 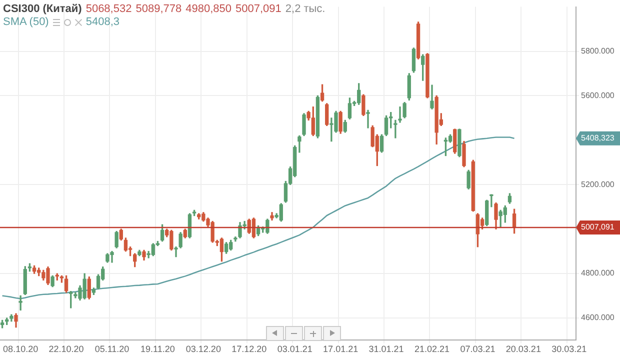 What do you see at coordinates (598, 51) in the screenshot?
I see `y-tick-label: 5800.000` at bounding box center [598, 51].